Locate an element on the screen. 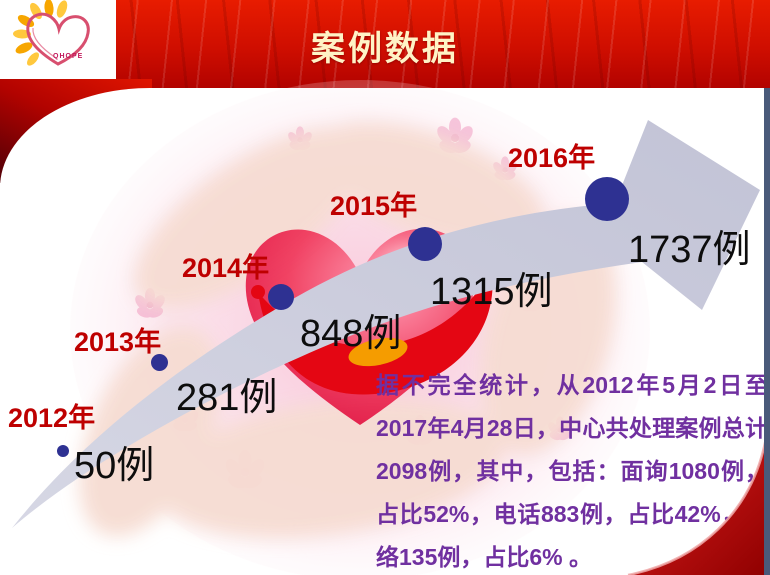  right-border-strip is located at coordinates (767, 331).